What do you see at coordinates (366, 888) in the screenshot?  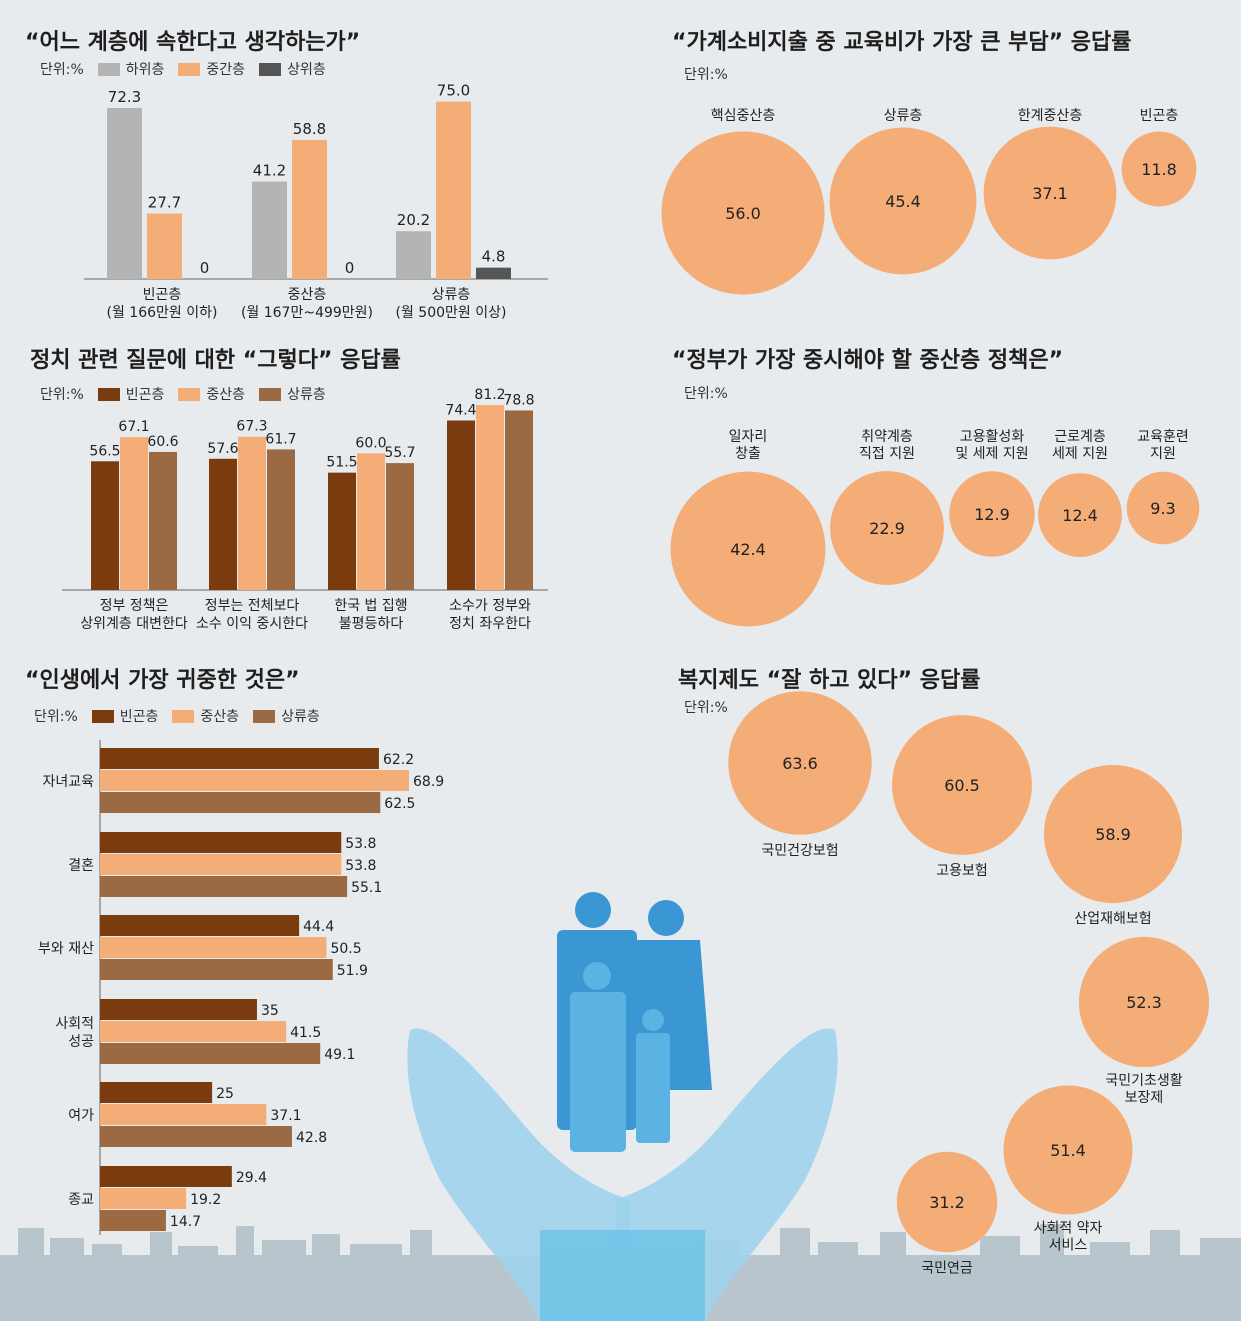 I see `data-label: 55.1` at bounding box center [366, 888].